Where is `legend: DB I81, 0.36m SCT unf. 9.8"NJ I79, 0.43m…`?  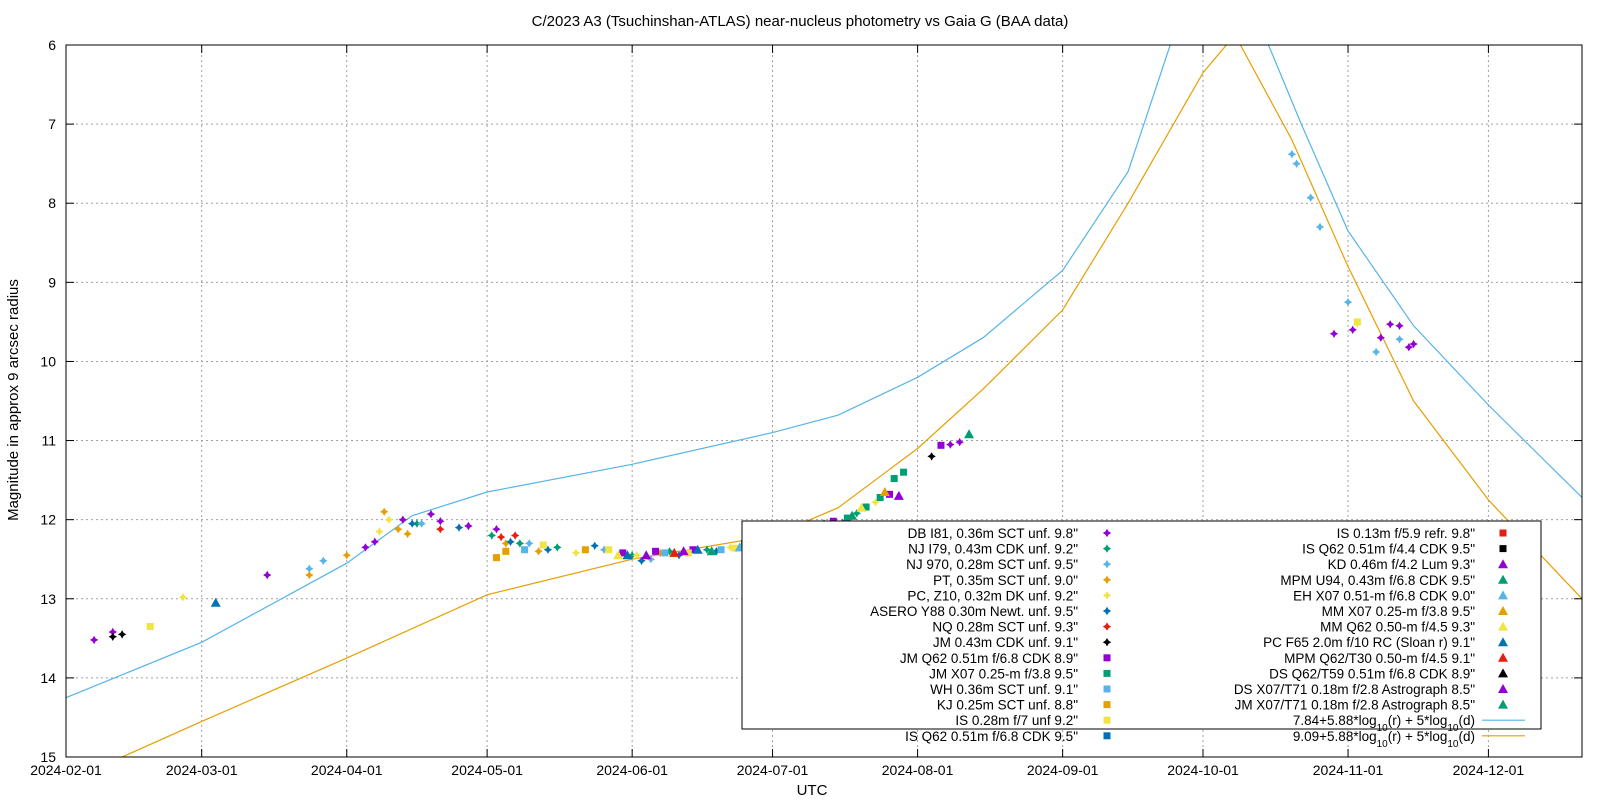 legend: DB I81, 0.36m SCT unf. 9.8"NJ I79, 0.43m… is located at coordinates (1141, 634).